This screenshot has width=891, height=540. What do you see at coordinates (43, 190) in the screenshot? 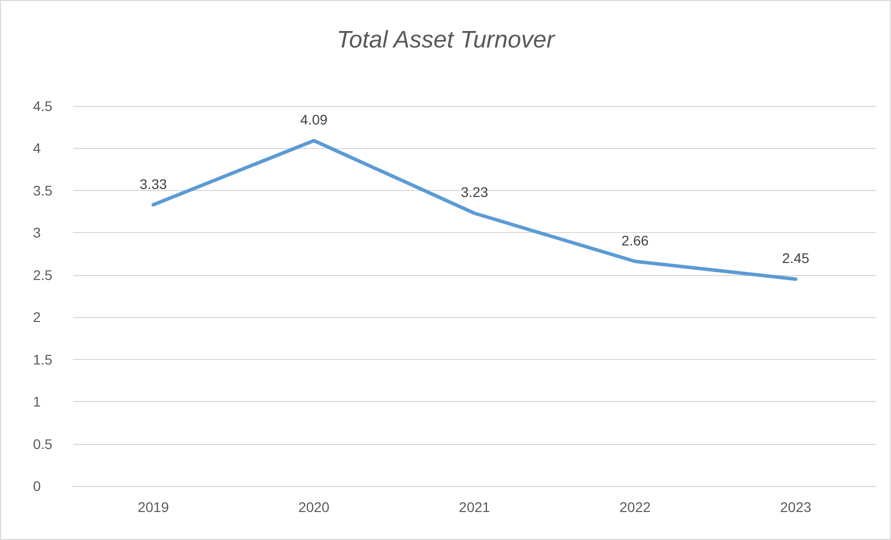
I see `y-tick-label: 3.5` at bounding box center [43, 190].